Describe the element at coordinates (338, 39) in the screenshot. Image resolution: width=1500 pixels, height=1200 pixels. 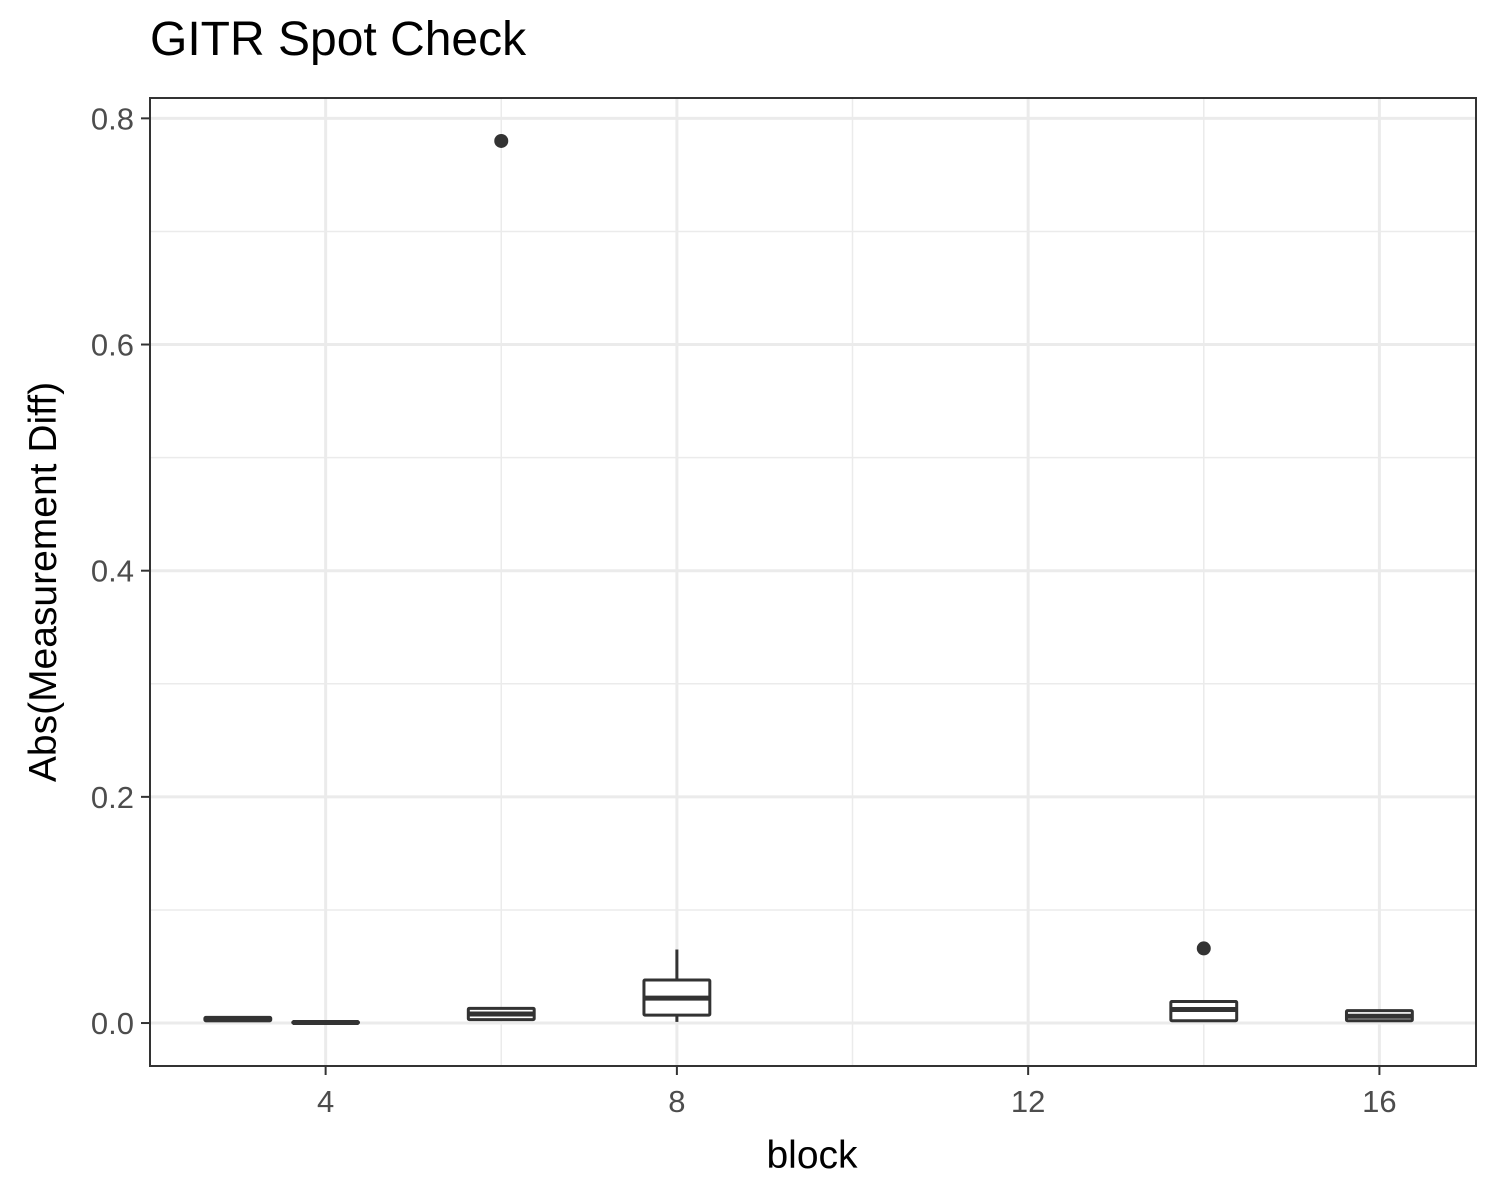
I see `chart-title: GITR Spot Check` at that location.